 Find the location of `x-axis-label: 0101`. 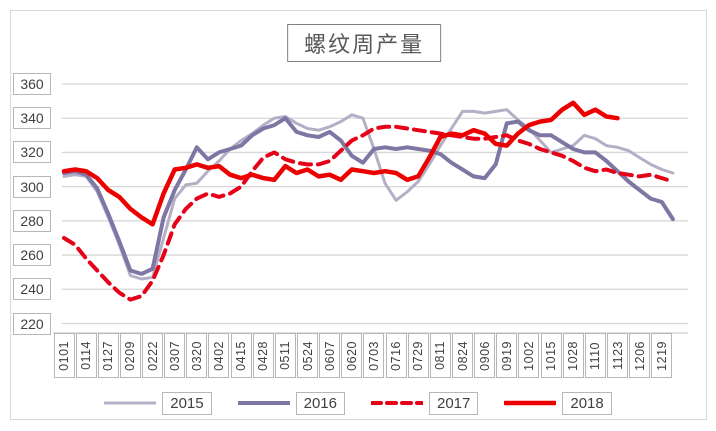

x-axis-label: 0101 is located at coordinates (64, 355).